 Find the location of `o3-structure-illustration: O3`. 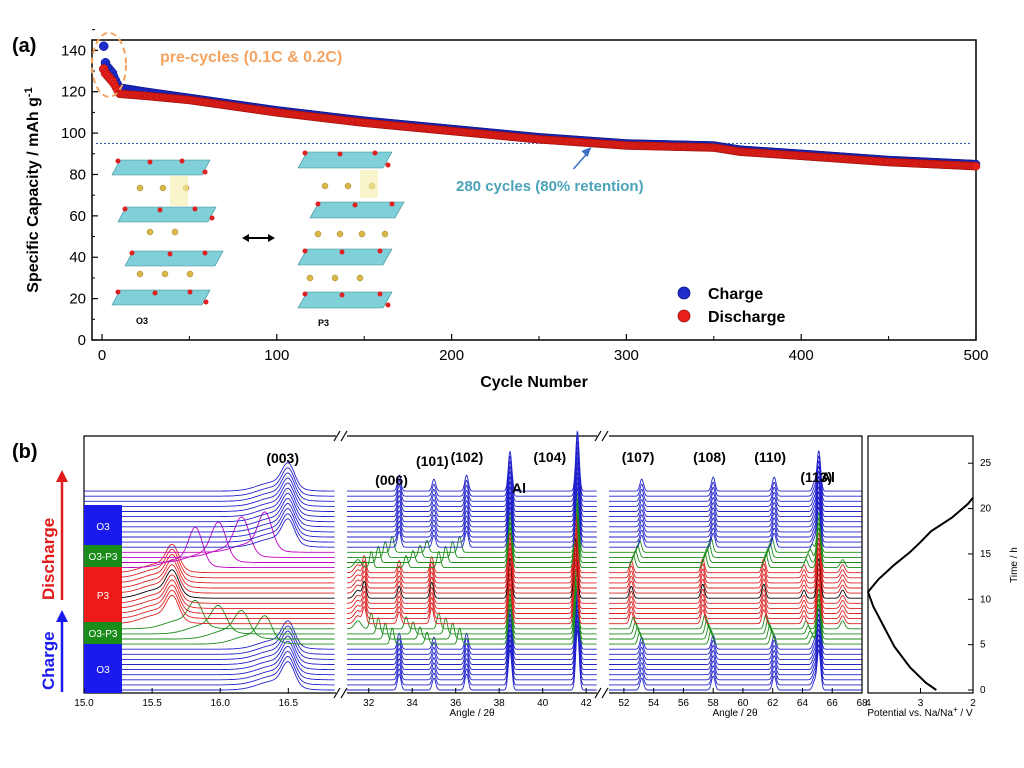

o3-structure-illustration: O3 is located at coordinates (167, 242).